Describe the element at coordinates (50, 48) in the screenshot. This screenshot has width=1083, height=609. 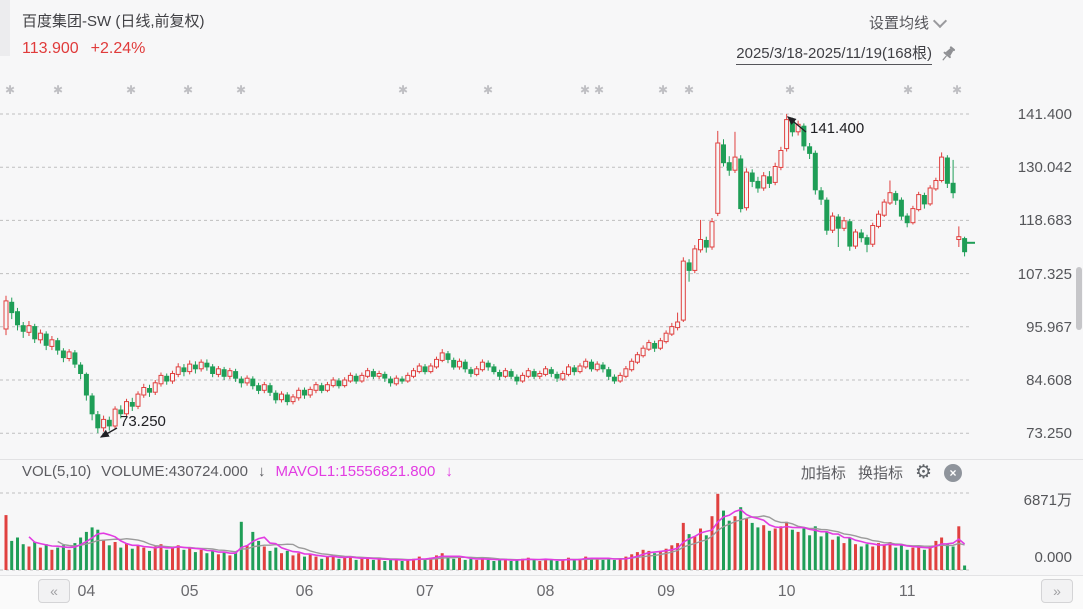
I see `last-price: 113.900` at that location.